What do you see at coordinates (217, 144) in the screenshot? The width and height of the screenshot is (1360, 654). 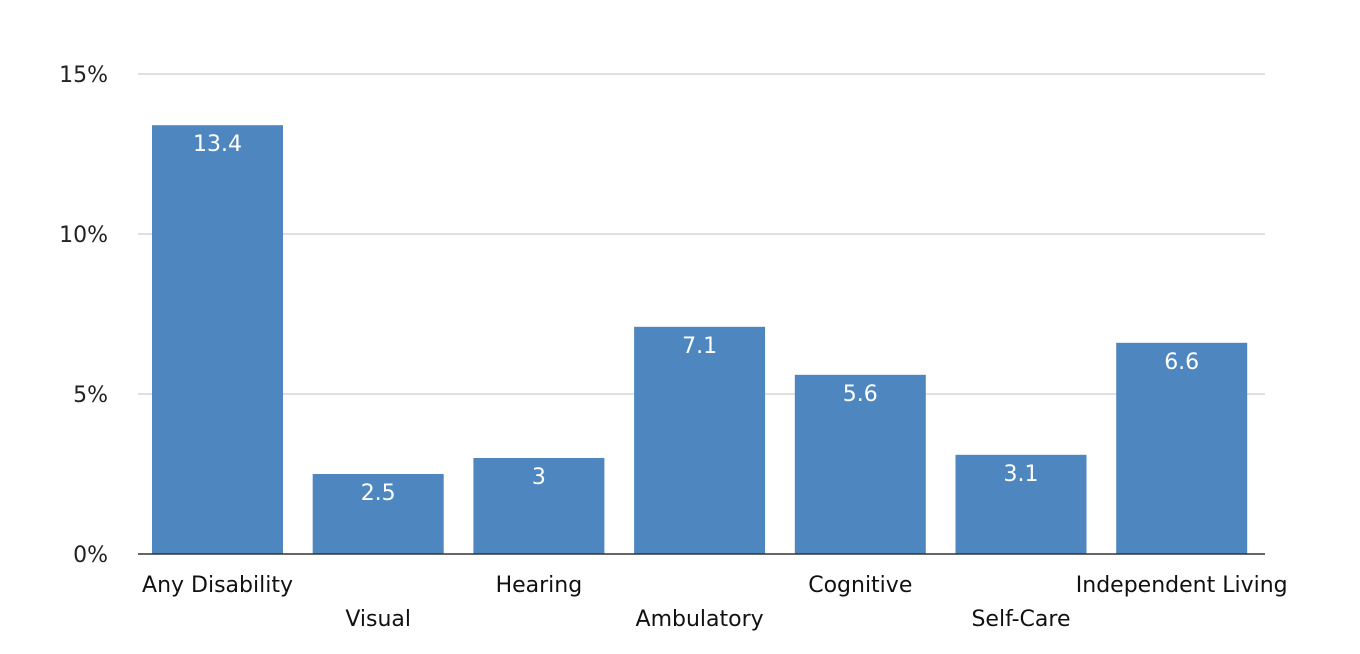 I see `bar-value-label: 13.4` at bounding box center [217, 144].